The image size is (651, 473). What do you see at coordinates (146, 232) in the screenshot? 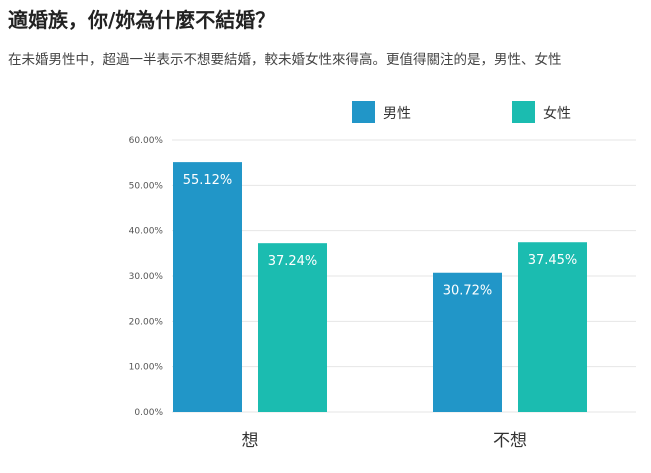
I see `y-tick-label: 40.00%` at bounding box center [146, 232].